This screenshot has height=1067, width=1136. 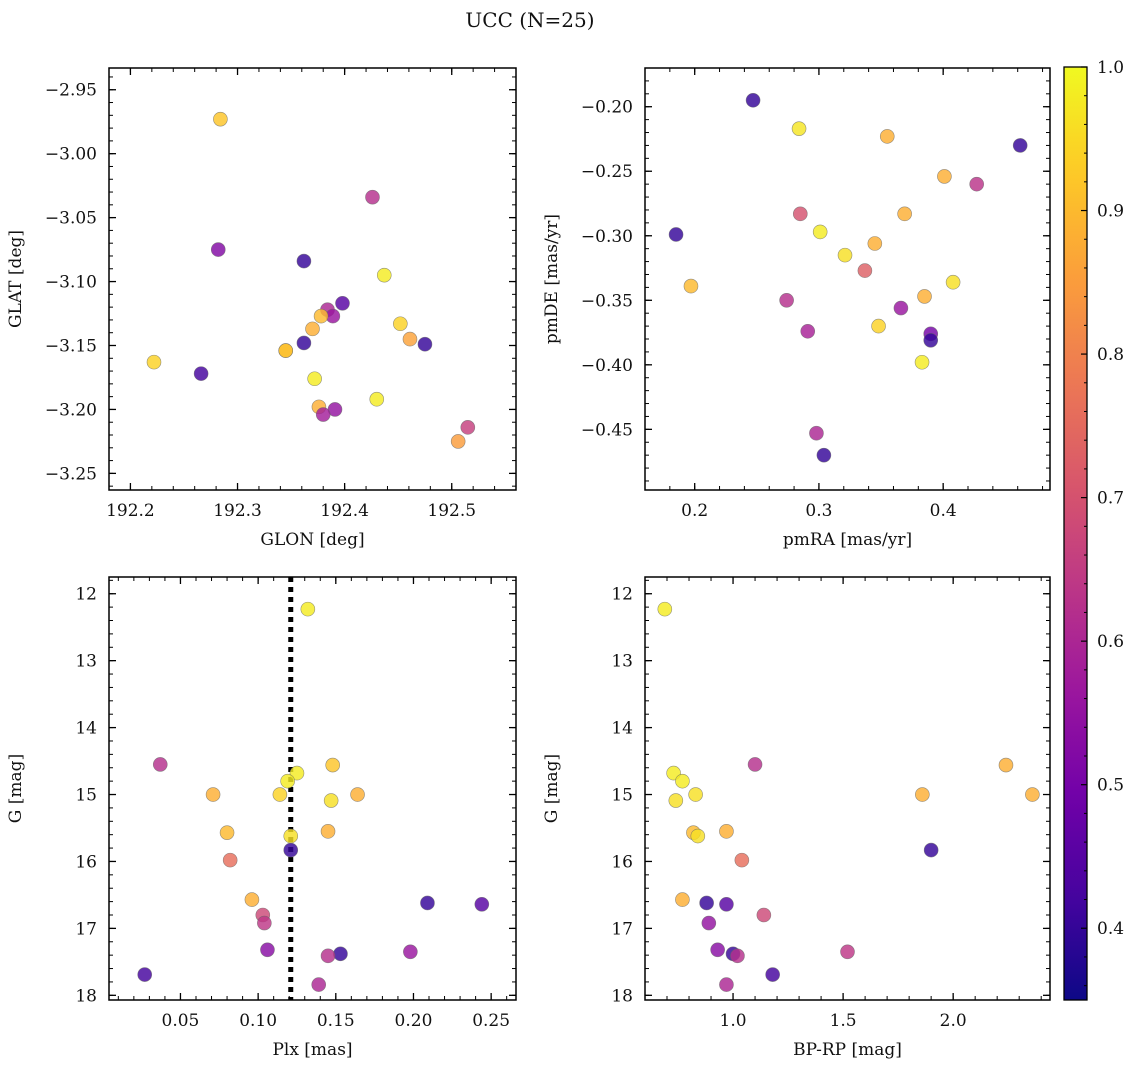 What do you see at coordinates (943, 511) in the screenshot?
I see `x-tick-label: 0.4` at bounding box center [943, 511].